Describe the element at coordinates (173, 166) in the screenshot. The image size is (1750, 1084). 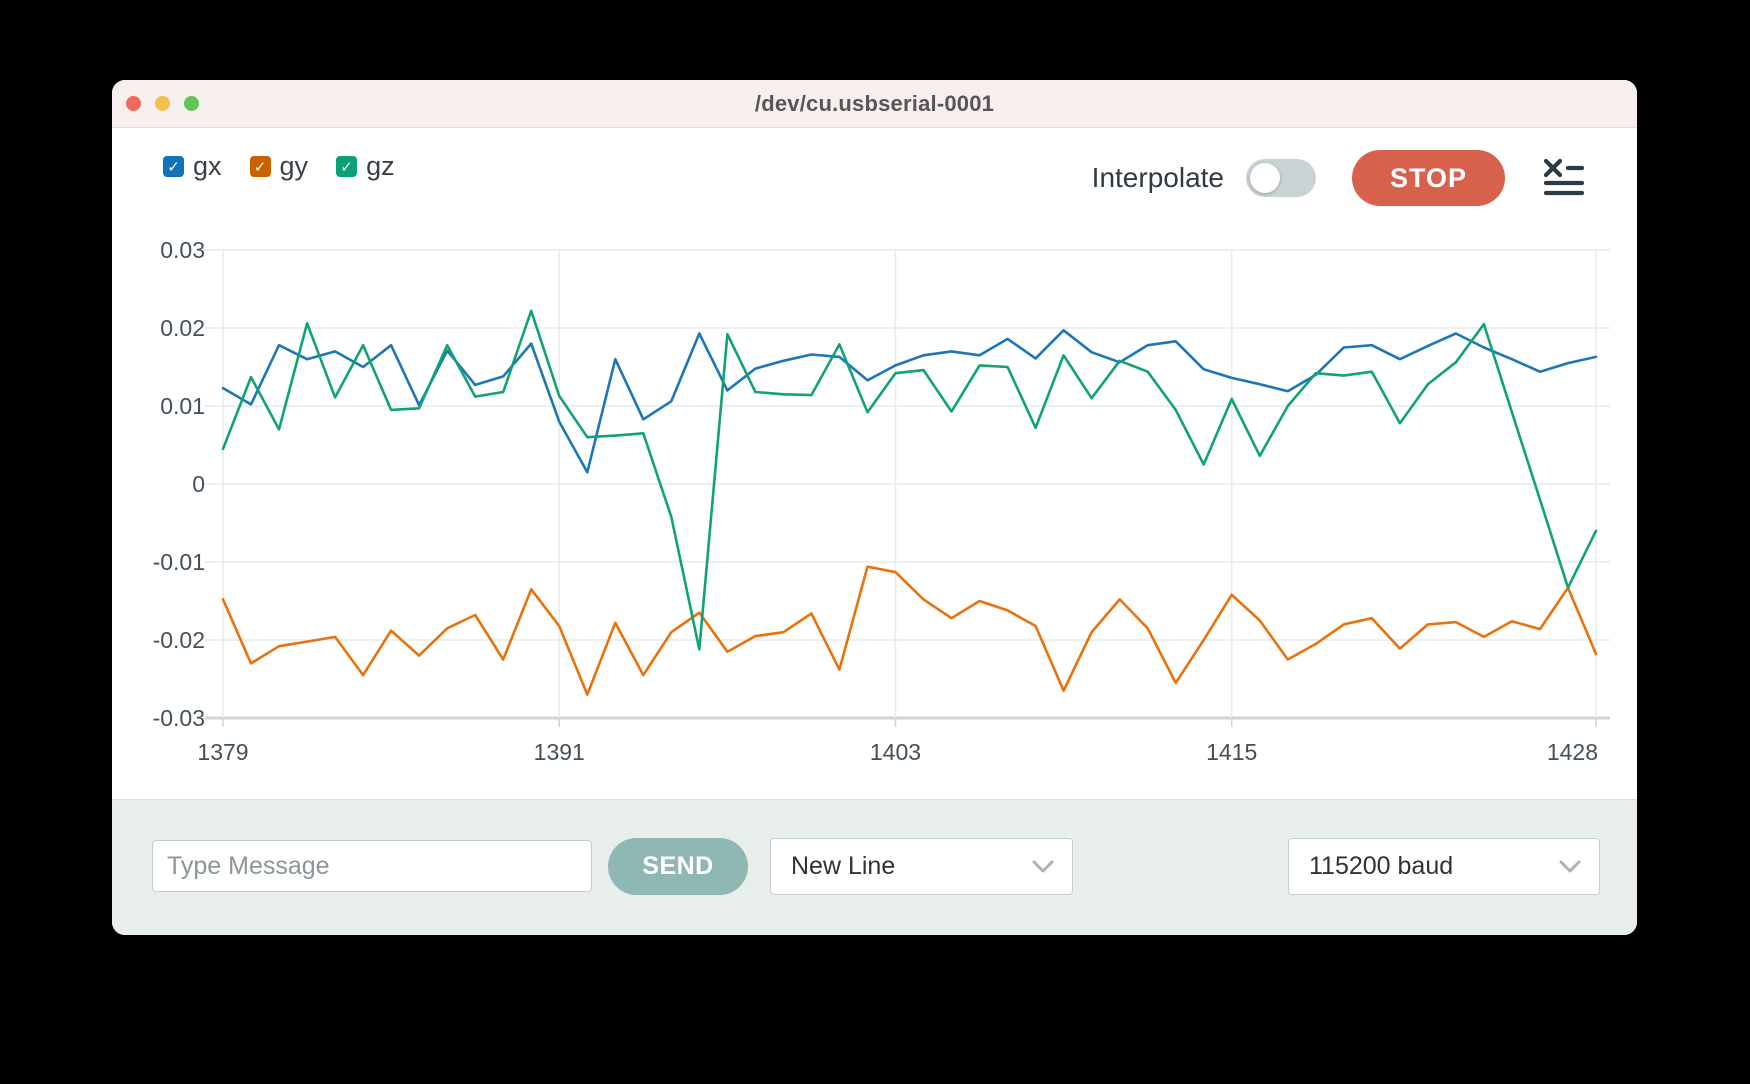
I see `gx-checkbox: ✓` at that location.